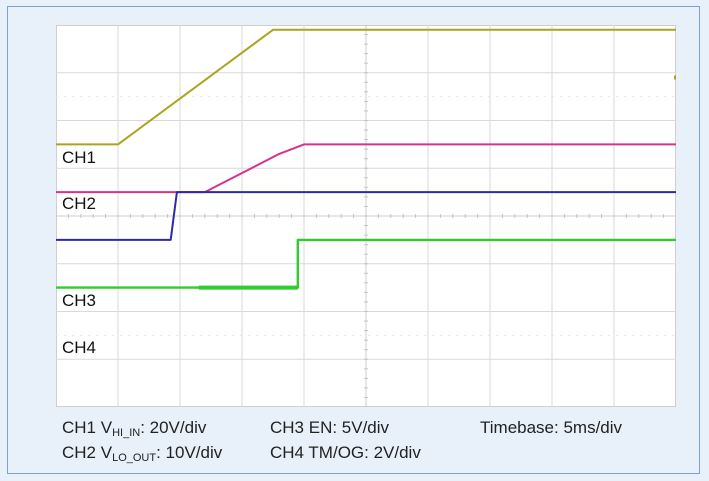 This screenshot has width=709, height=481. Describe the element at coordinates (87, 452) in the screenshot. I see `caption-ch2-prefix: CH2 V` at that location.